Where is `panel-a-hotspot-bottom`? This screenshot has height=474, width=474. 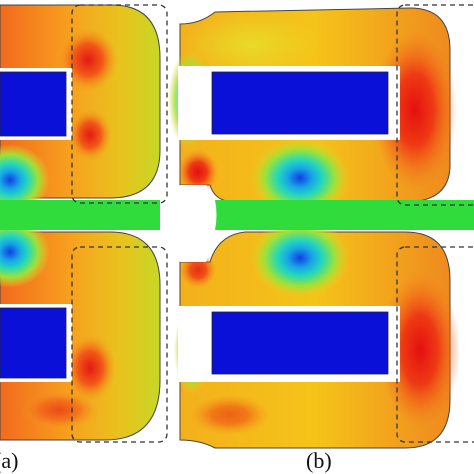 panel-a-hotspot-bottom is located at coordinates (90, 368).